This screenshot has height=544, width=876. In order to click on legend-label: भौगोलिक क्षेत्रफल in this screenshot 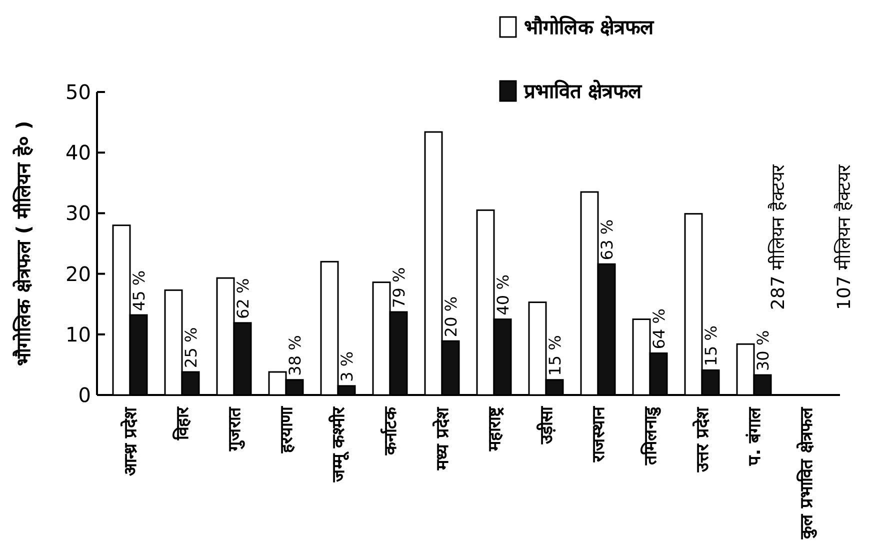, I will do `click(589, 27)`.